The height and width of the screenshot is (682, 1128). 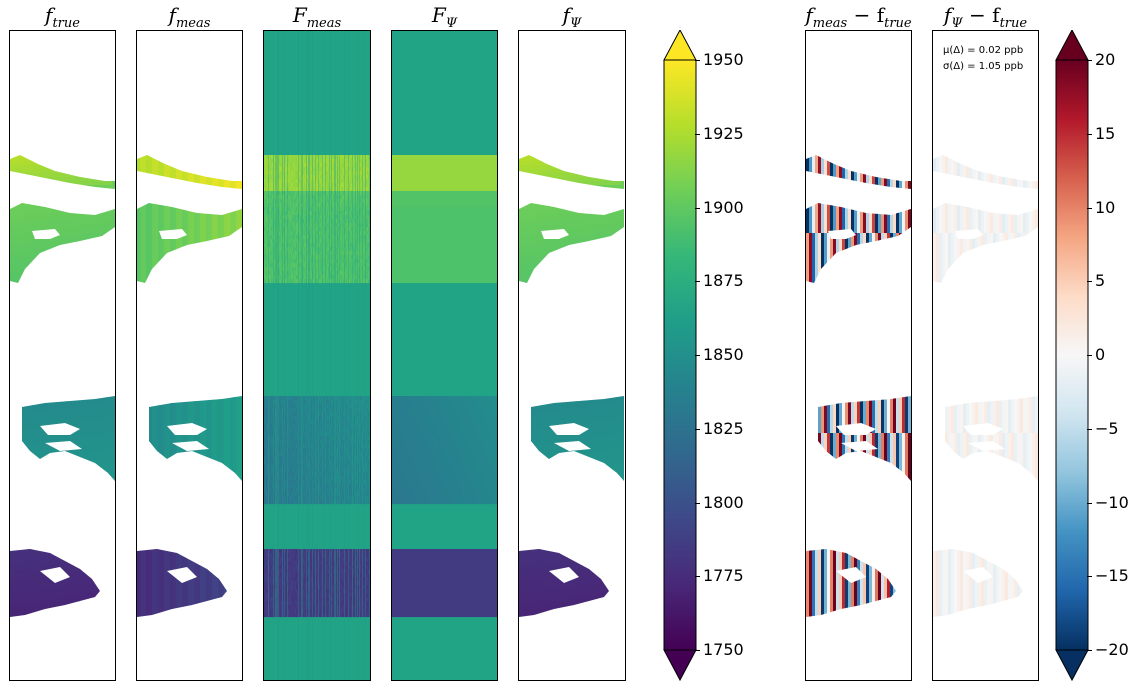 I want to click on colorbar-tick-label: 20, so click(x=1105, y=60).